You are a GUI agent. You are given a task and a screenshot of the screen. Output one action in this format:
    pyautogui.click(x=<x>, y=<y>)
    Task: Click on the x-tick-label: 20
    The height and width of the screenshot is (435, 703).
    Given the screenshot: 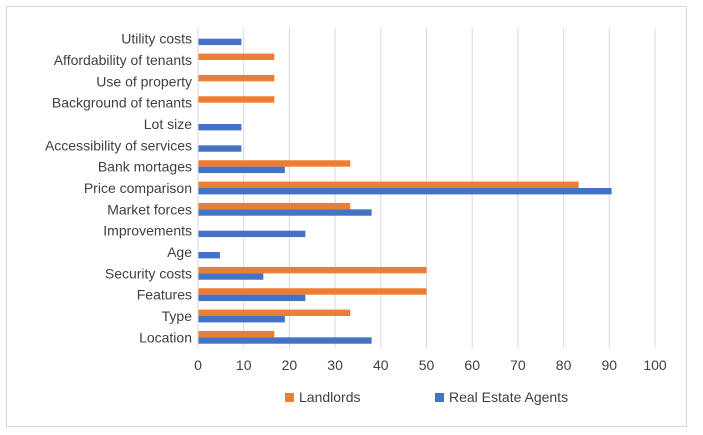 What is the action you would take?
    pyautogui.click(x=290, y=365)
    